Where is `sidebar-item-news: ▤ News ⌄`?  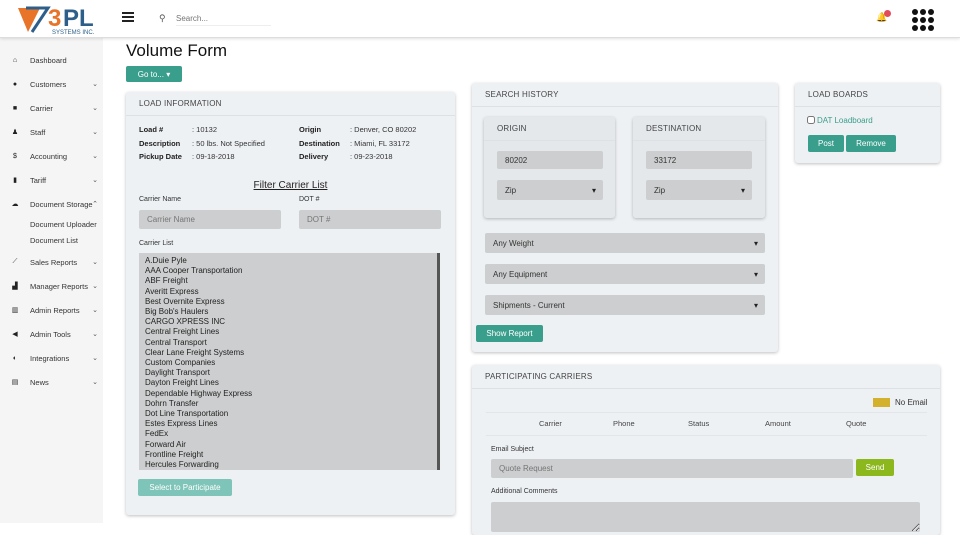
sidebar-item-news: ▤ News ⌄ is located at coordinates (51, 382).